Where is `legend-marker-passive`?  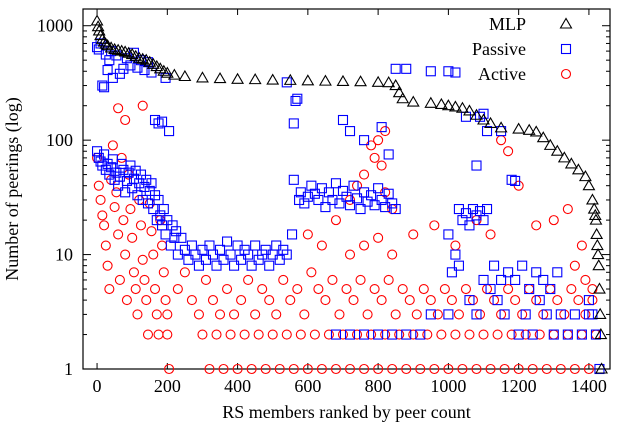 legend-marker-passive is located at coordinates (566, 49).